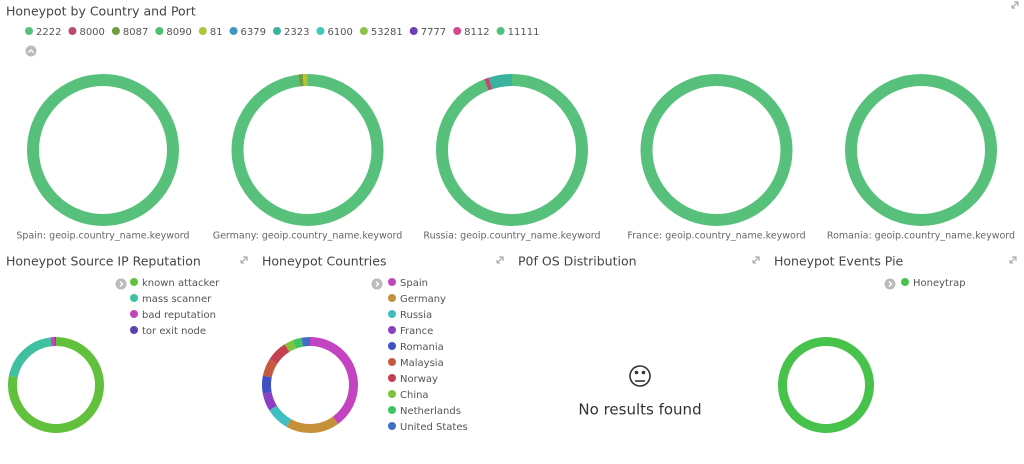 This screenshot has width=1024, height=464. I want to click on chart-title: Honeypot by Country and Port, so click(101, 11).